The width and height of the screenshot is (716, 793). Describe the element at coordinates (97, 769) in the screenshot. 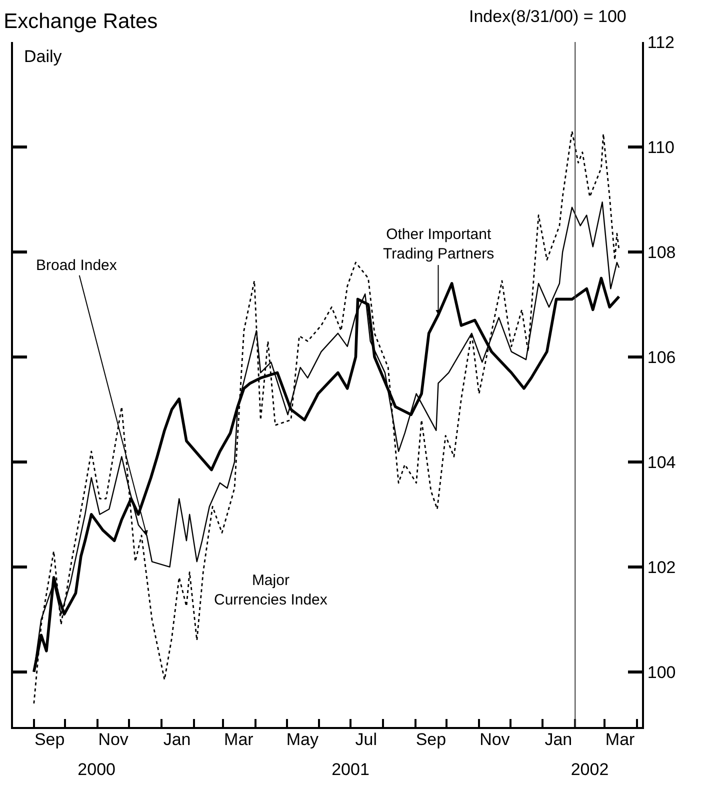

I see `x2-tick-label: 2000` at that location.